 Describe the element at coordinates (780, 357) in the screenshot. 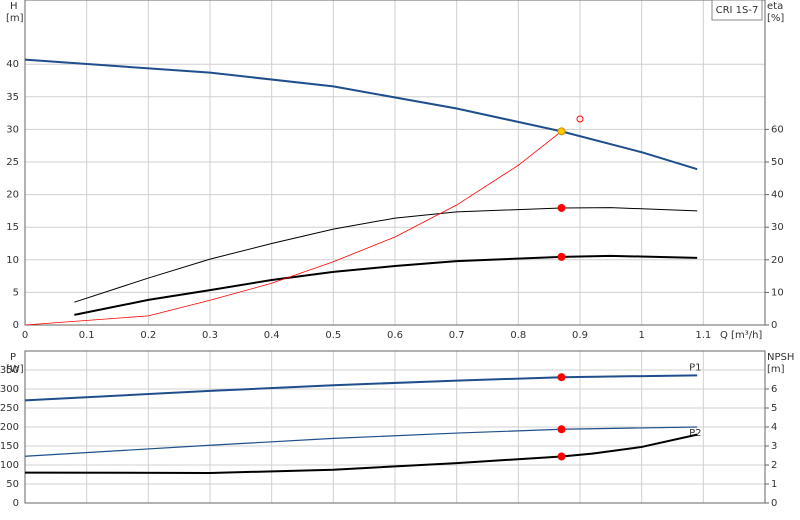

I see `y2-axis-label: NPSH` at that location.